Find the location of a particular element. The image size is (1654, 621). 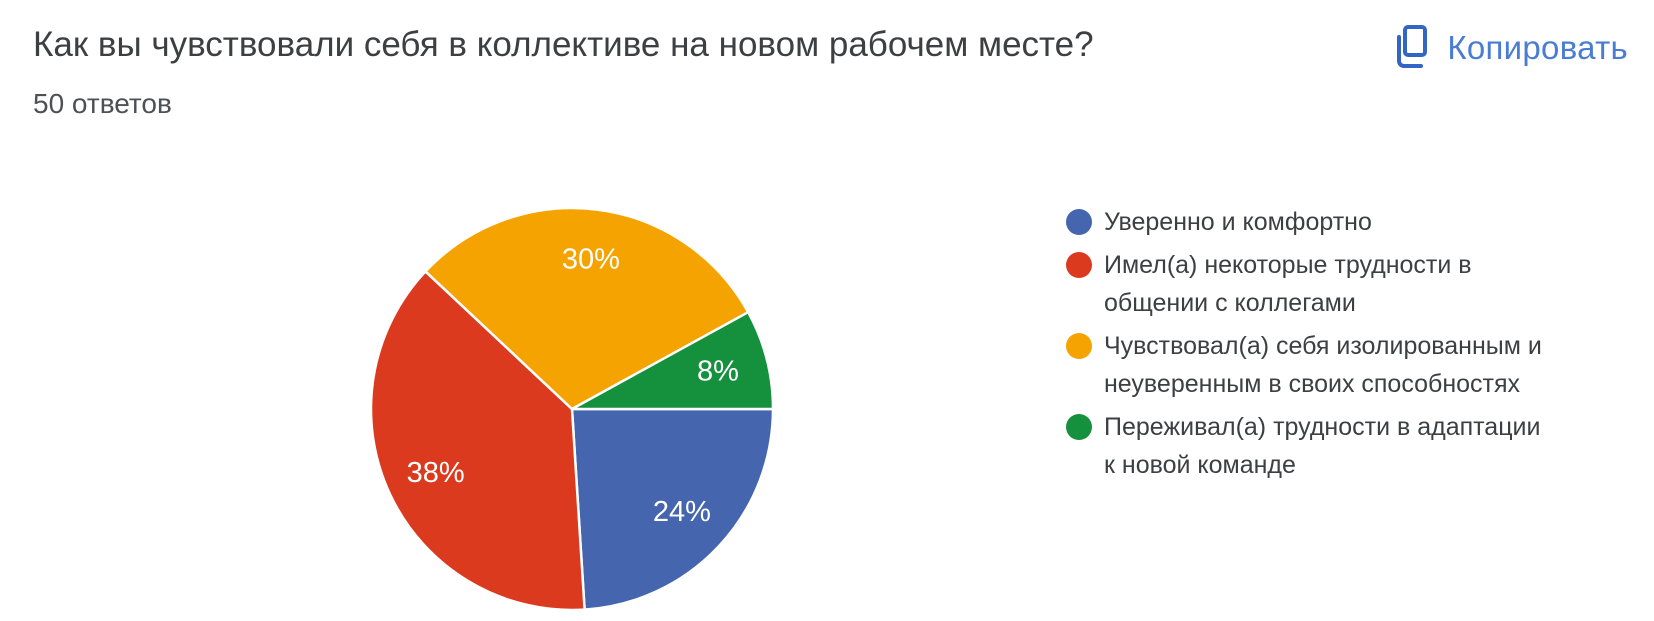

legend-label: Уверенно и комфортно is located at coordinates (1238, 222).